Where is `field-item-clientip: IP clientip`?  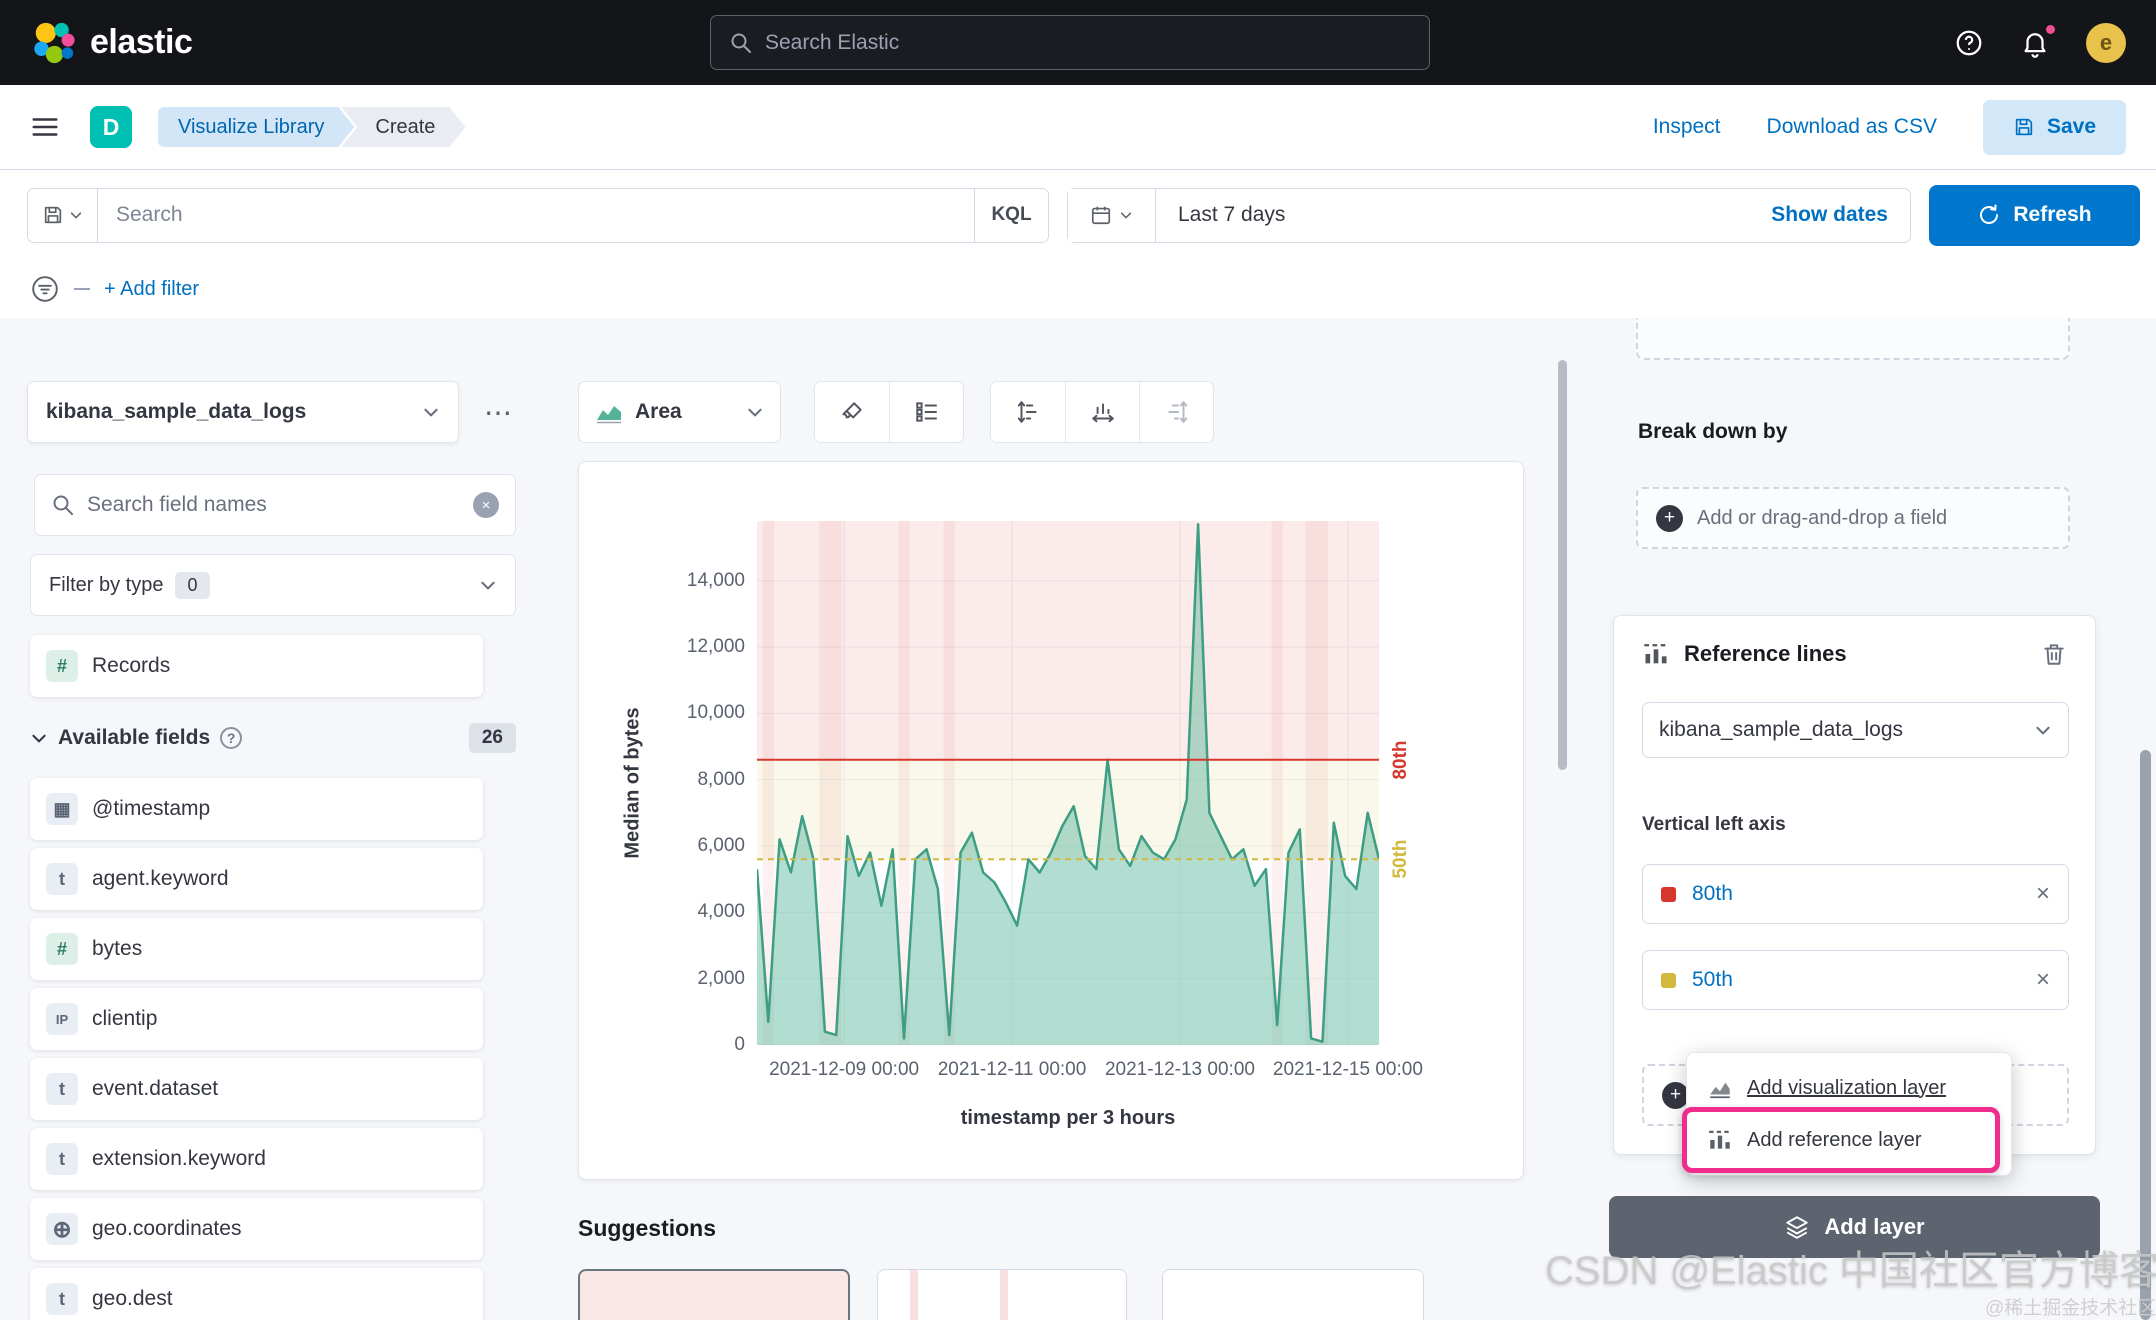
field-item-clientip: IP clientip is located at coordinates (256, 1019).